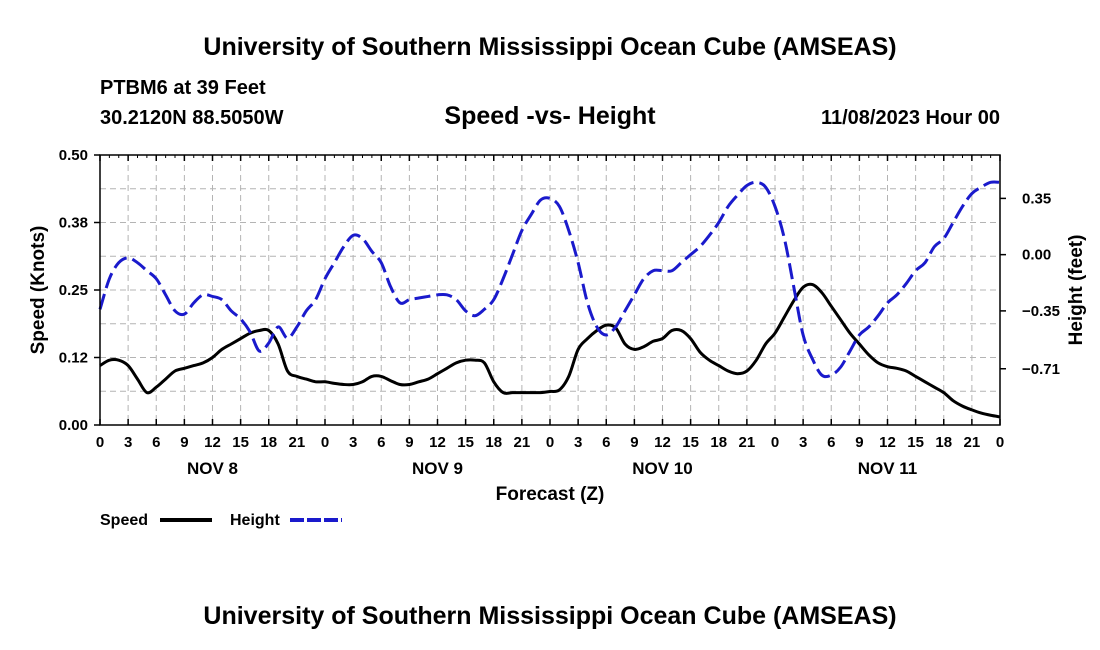 The height and width of the screenshot is (650, 1100). Describe the element at coordinates (1041, 311) in the screenshot. I see `y2-tick-label: −0.35` at that location.